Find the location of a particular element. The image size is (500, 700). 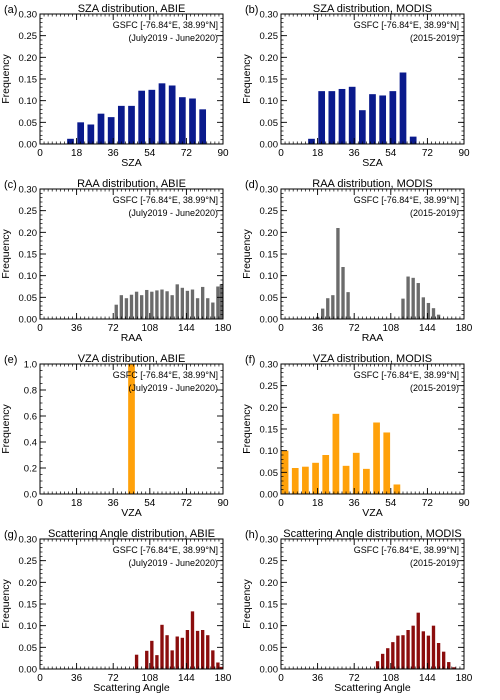

x-tick-label: 90 is located at coordinates (464, 153).